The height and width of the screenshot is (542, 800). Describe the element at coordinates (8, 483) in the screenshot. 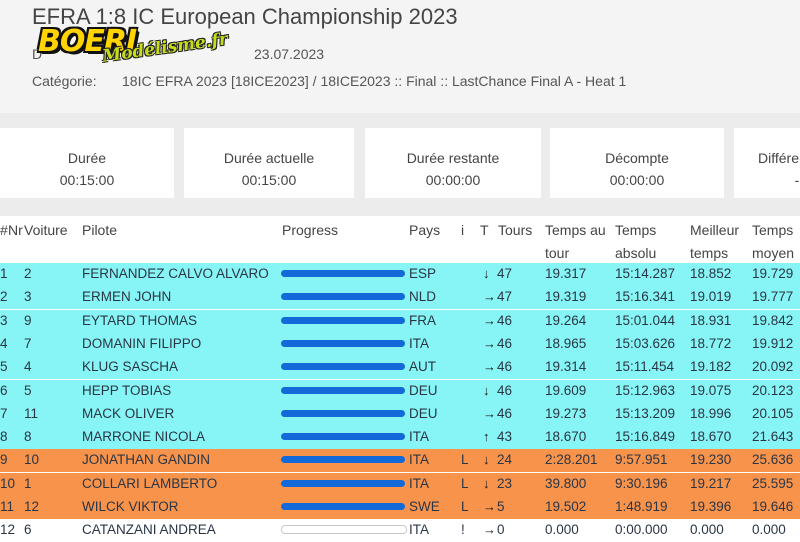

I see `cell-pos: 10` at that location.